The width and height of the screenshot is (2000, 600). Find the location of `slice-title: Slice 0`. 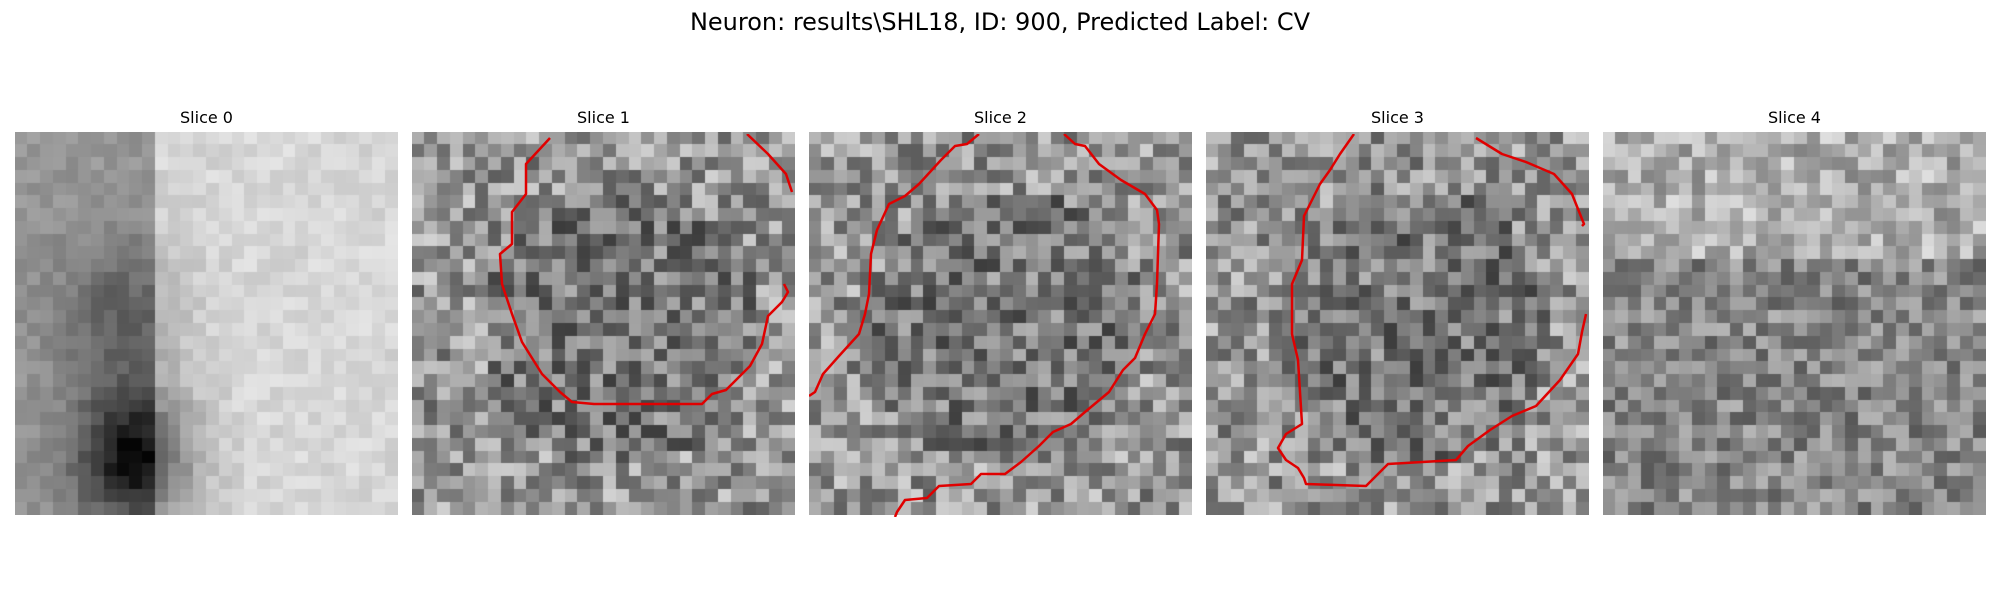

slice-title: Slice 0 is located at coordinates (206, 120).